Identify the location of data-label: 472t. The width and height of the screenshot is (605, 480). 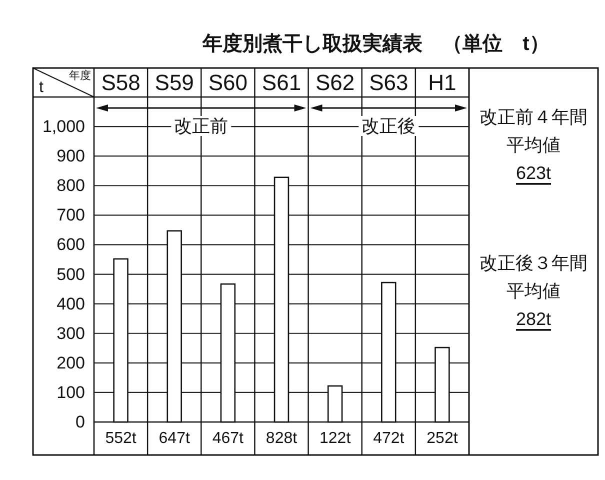
(389, 438).